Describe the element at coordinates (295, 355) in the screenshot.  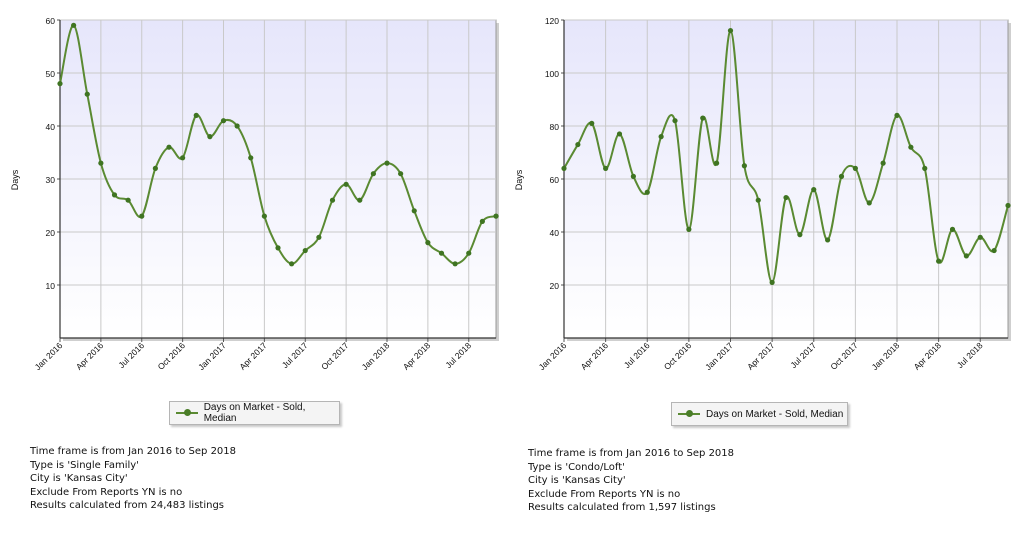
I see `x-tick-label: Jul 2017` at that location.